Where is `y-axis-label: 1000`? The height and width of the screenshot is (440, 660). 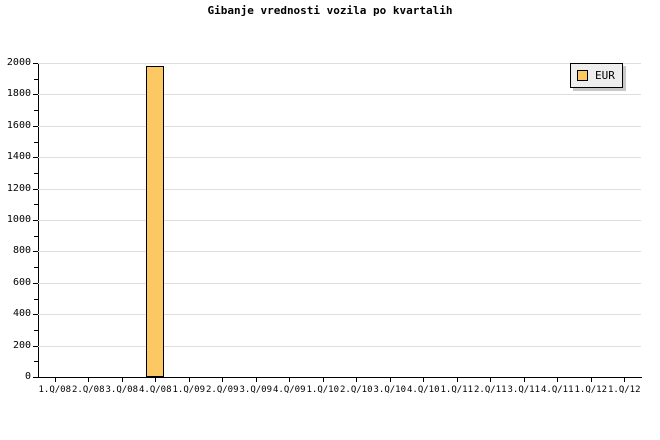 y-axis-label: 1000 is located at coordinates (18, 219).